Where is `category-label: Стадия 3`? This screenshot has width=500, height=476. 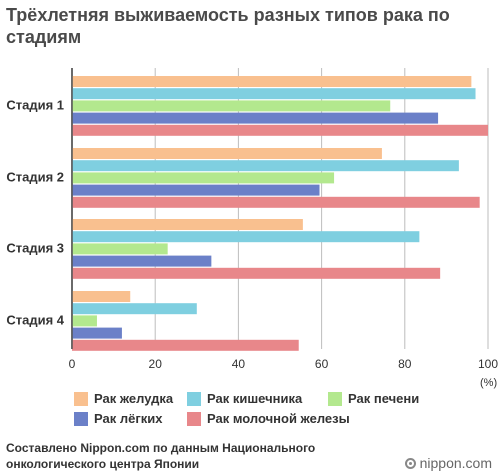
category-label: Стадия 3 is located at coordinates (35, 247).